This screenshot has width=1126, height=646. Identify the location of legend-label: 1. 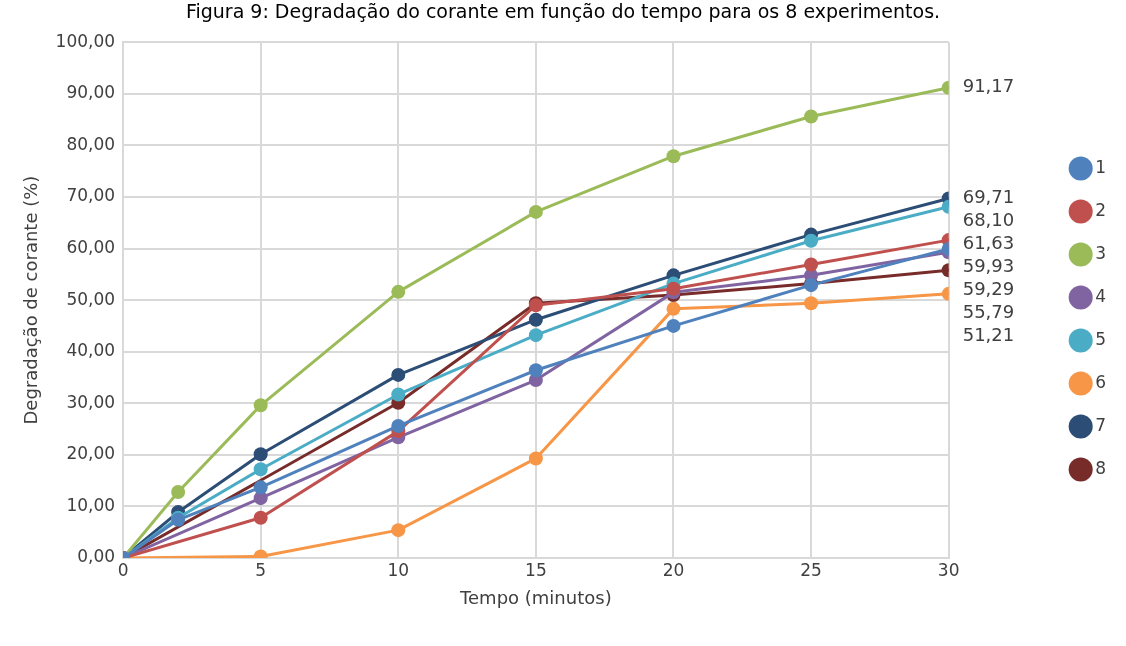
(1101, 166).